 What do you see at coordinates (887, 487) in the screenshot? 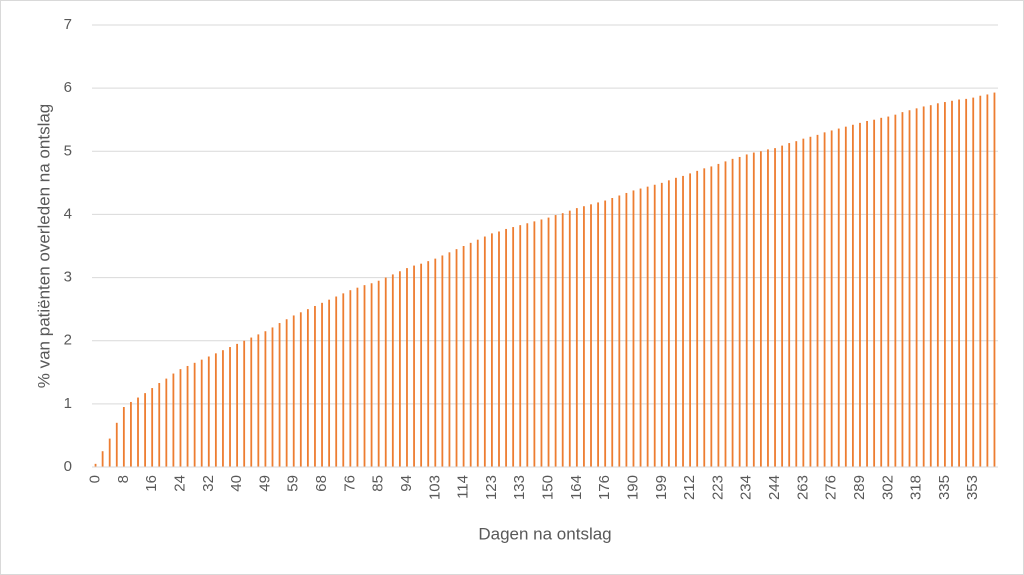
I see `x-tick-label: 302` at bounding box center [887, 487].